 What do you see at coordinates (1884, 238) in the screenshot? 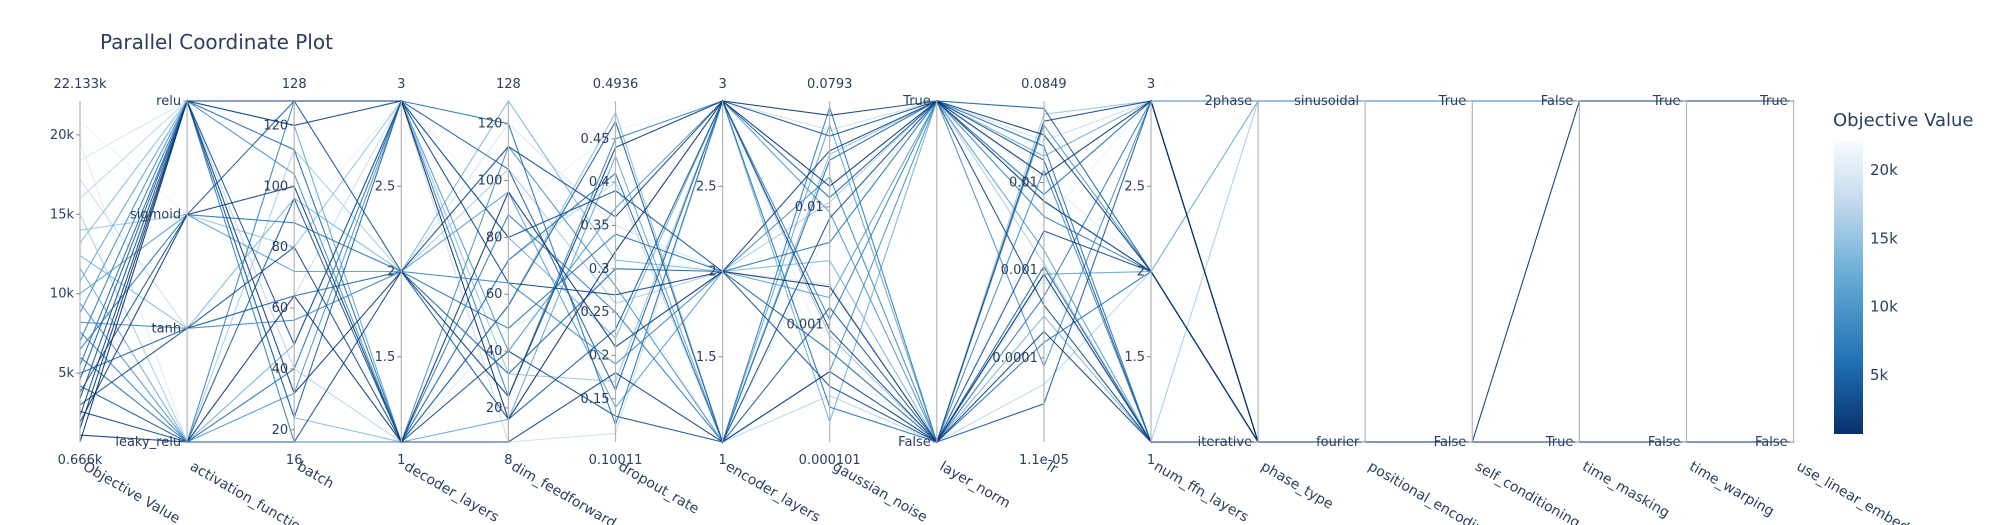
I see `colorbar-tick-label: 15k` at bounding box center [1884, 238].